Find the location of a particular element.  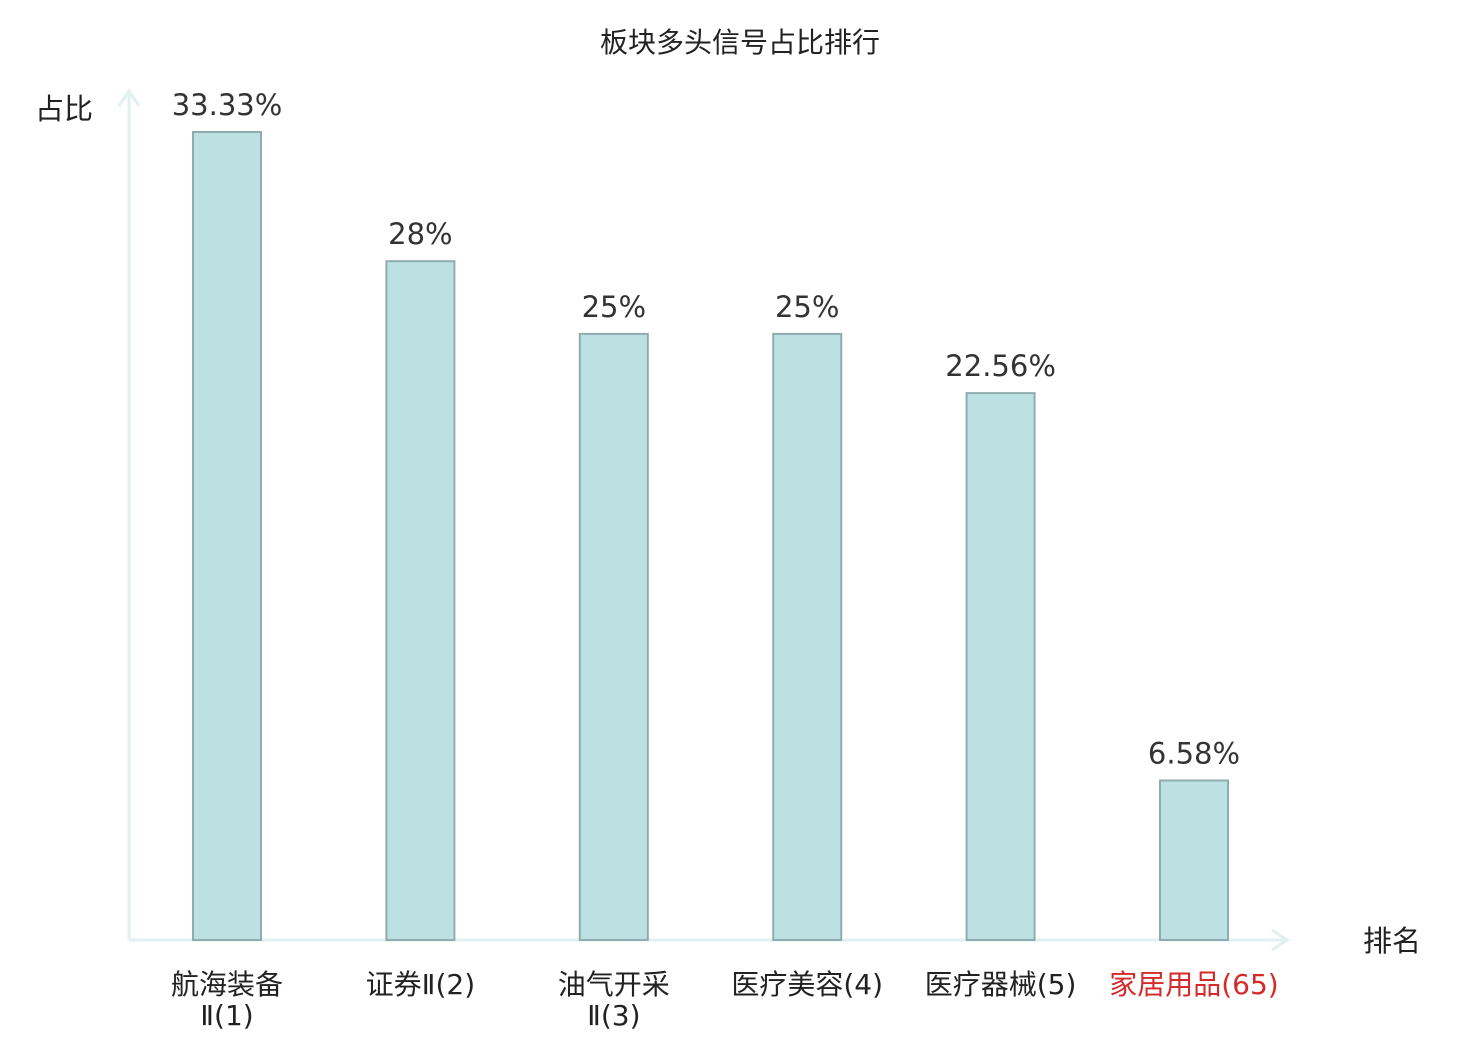

category-label-6: 家居用品(65) is located at coordinates (1193, 984).